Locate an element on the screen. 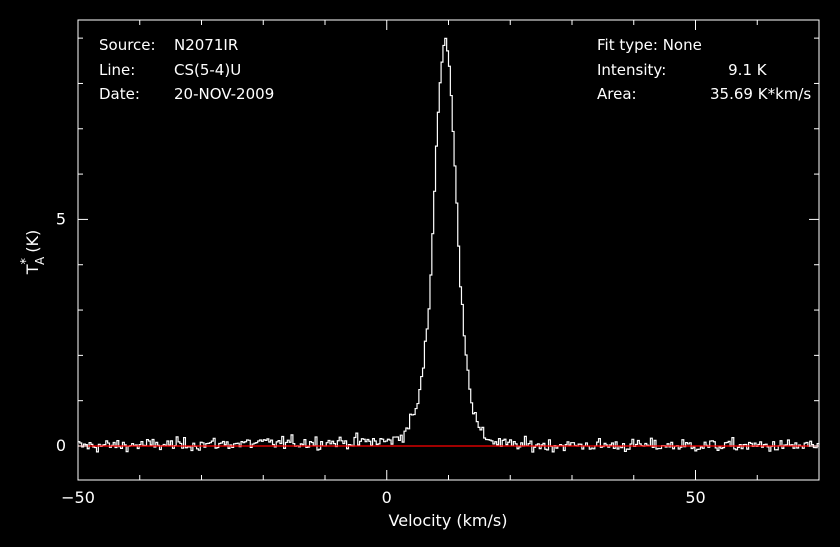  y-axis-title-unit: (K) is located at coordinates (32, 241).